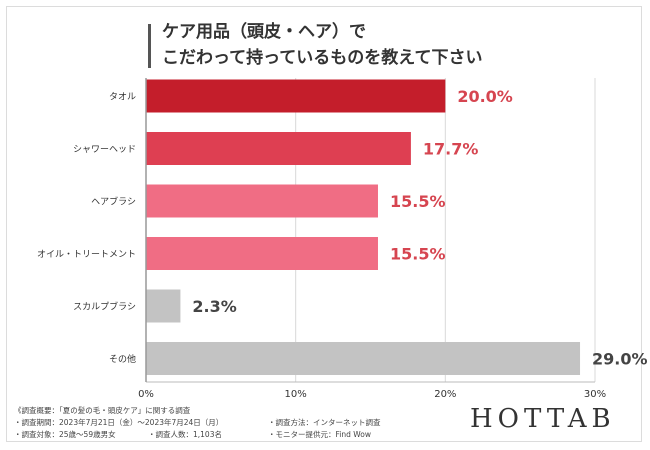  What do you see at coordinates (445, 394) in the screenshot?
I see `x-tick-label: 20%` at bounding box center [445, 394].